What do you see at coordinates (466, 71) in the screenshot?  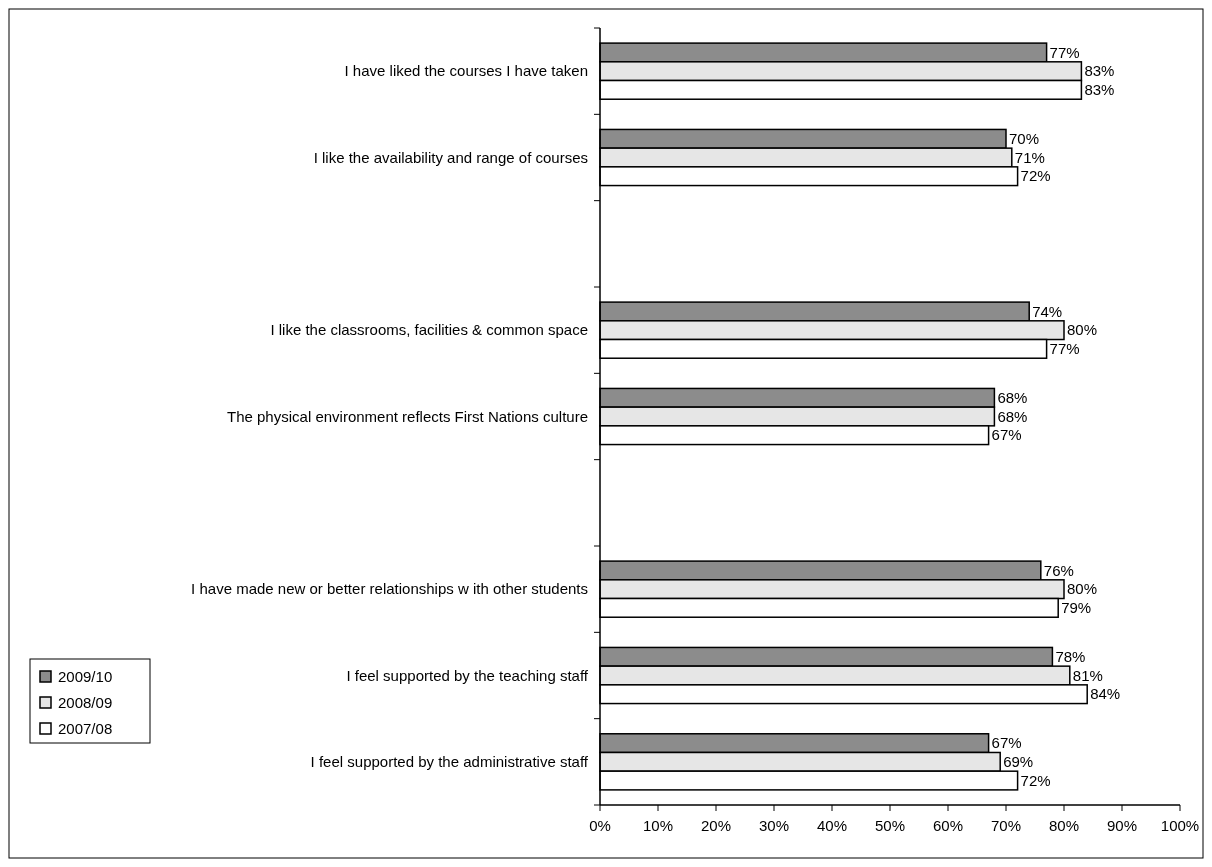 I see `y-tick-label: I have liked the courses I have taken` at bounding box center [466, 71].